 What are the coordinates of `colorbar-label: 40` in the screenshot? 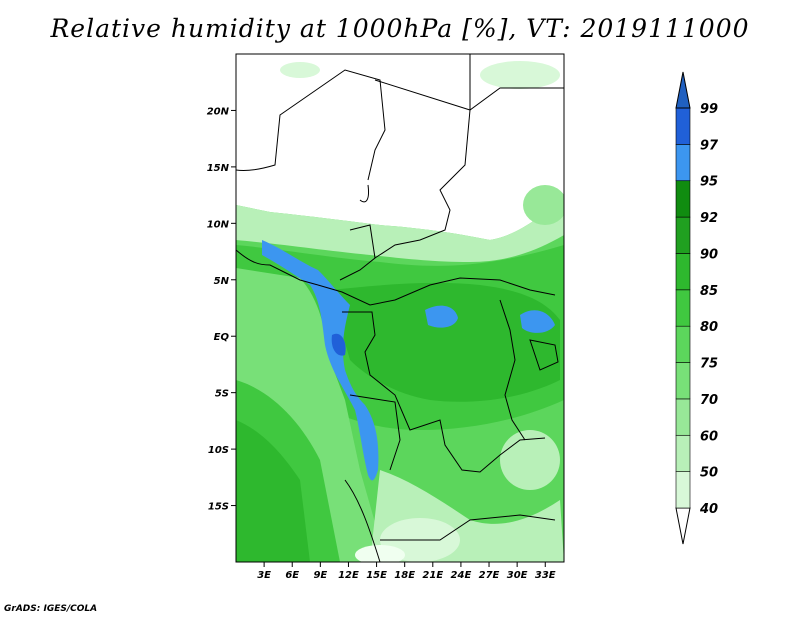 It's located at (708, 509).